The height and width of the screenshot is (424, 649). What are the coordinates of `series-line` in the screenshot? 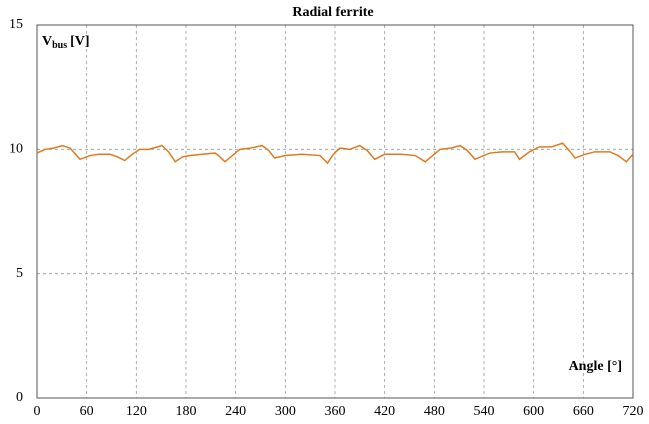 It's located at (335, 153).